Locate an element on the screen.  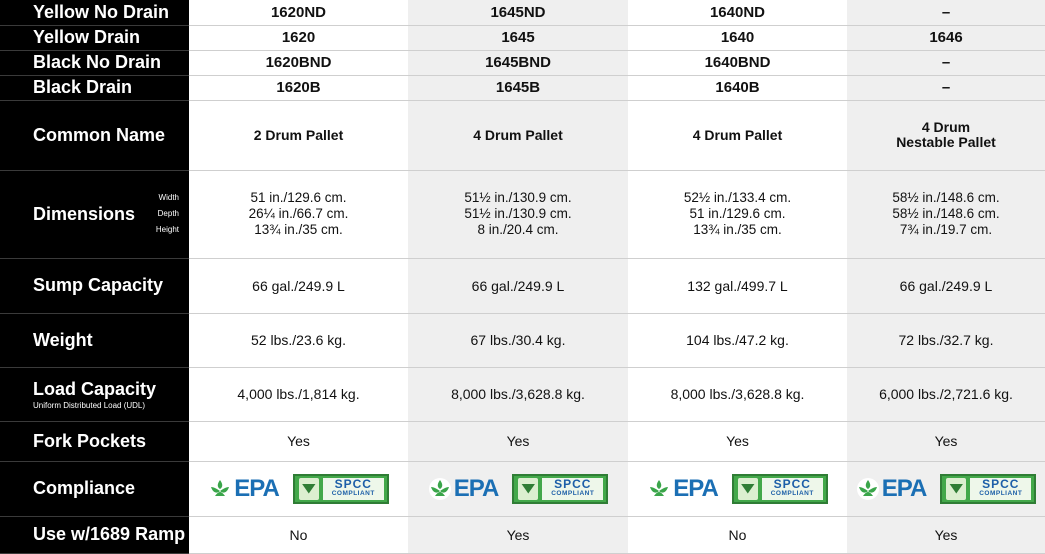
model-cell: 1620 is located at coordinates (298, 38).